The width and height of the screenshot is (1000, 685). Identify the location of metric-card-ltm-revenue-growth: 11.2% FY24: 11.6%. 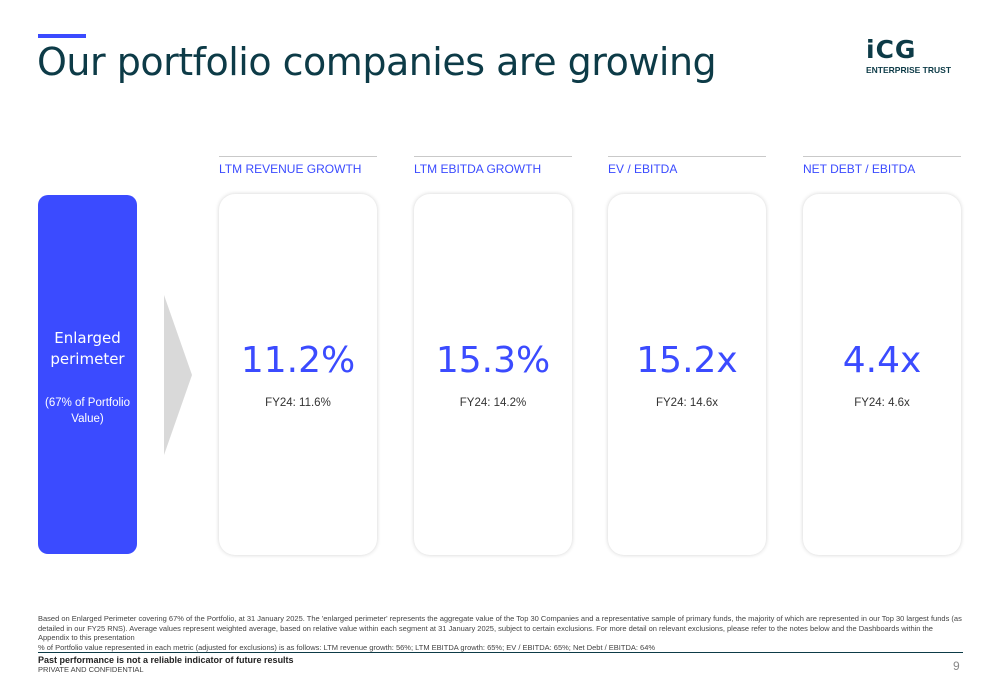
(298, 374).